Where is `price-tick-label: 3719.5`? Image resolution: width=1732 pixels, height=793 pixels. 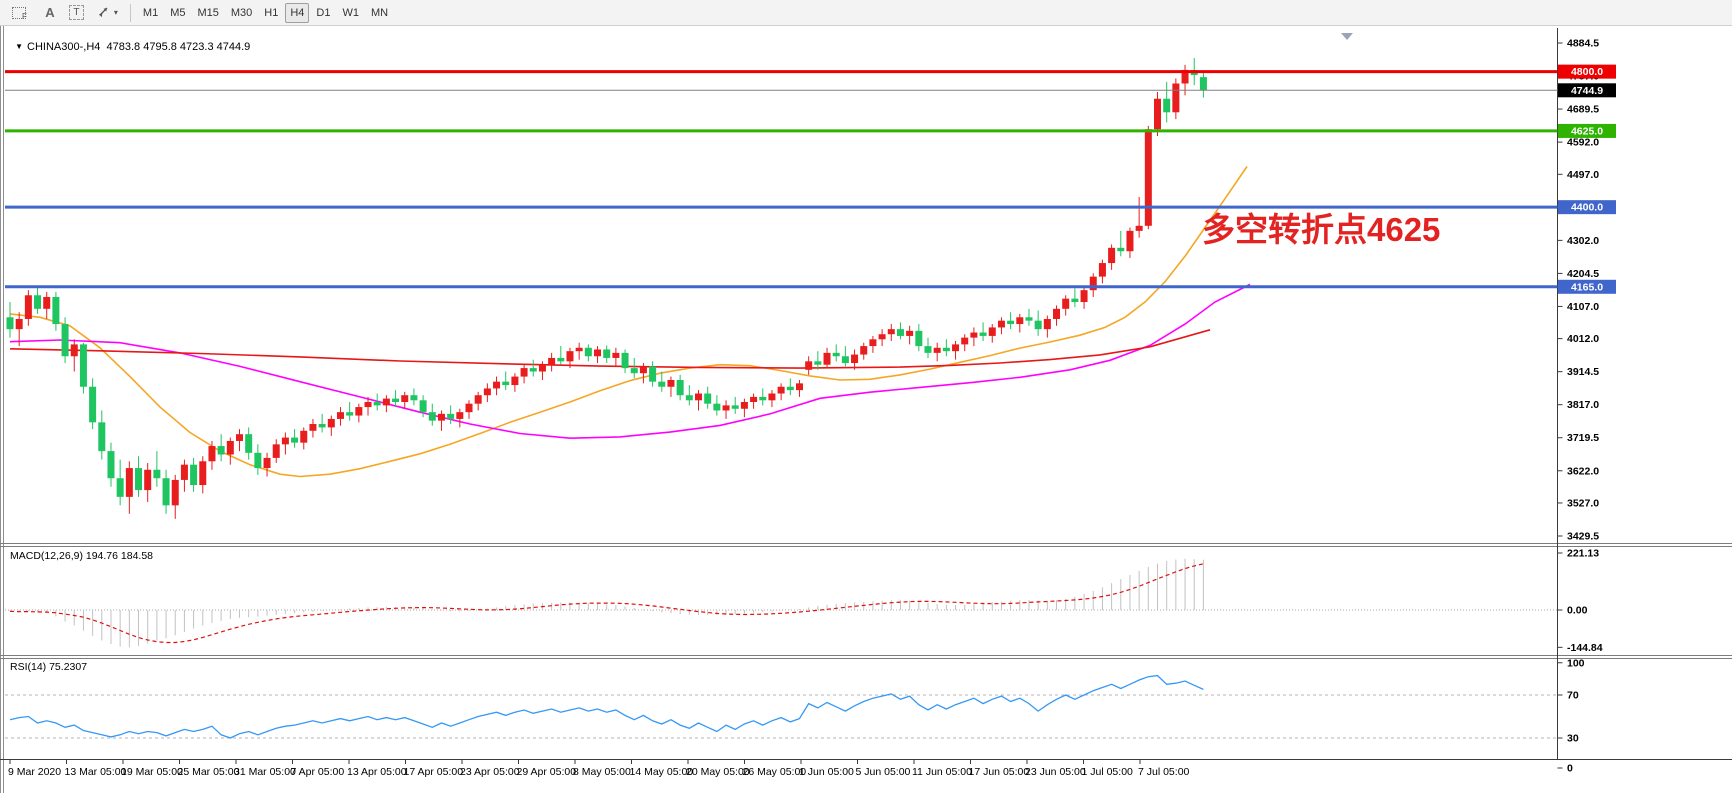 price-tick-label: 3719.5 is located at coordinates (1583, 438).